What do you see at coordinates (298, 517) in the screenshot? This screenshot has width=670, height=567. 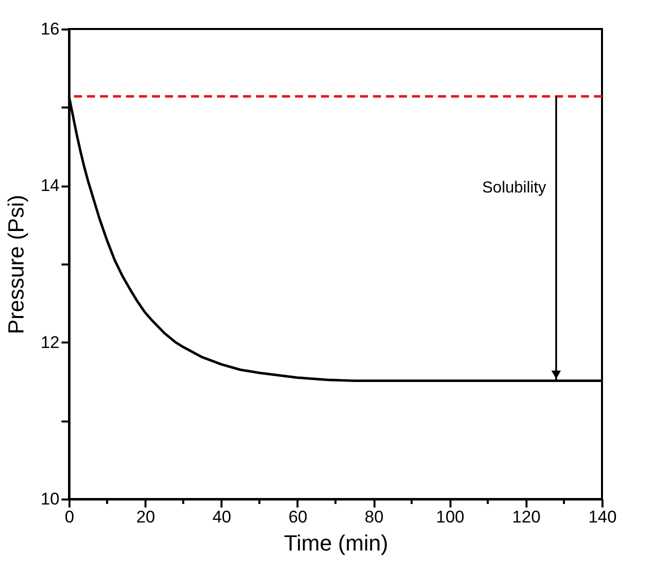 I see `x-tick-label: 60` at bounding box center [298, 517].